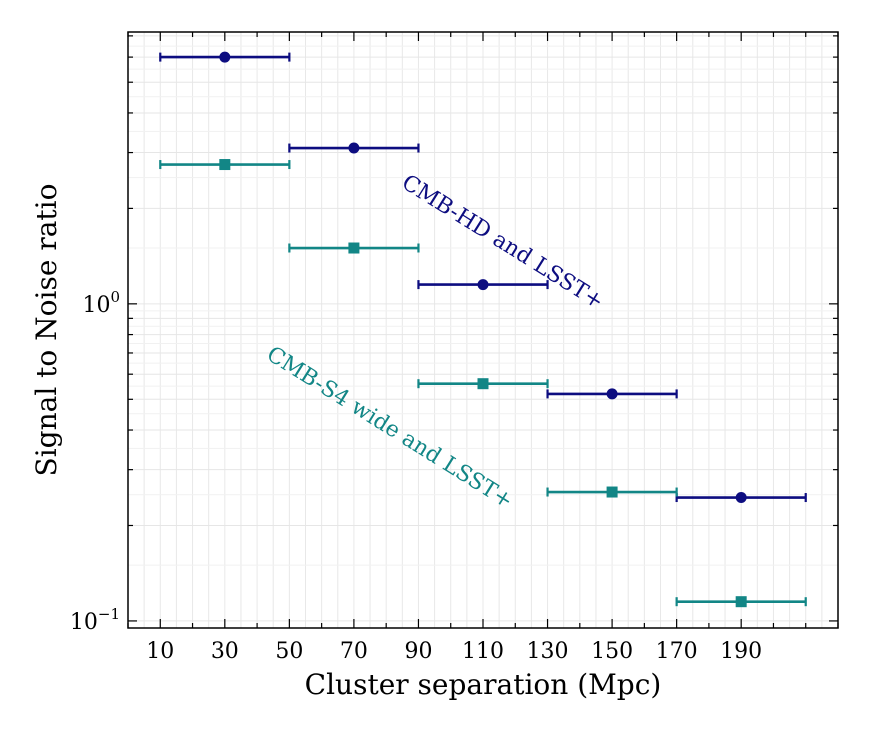 The image size is (872, 734). Describe the element at coordinates (483, 684) in the screenshot. I see `x-axis-label: Cluster separation (Mpc)` at that location.